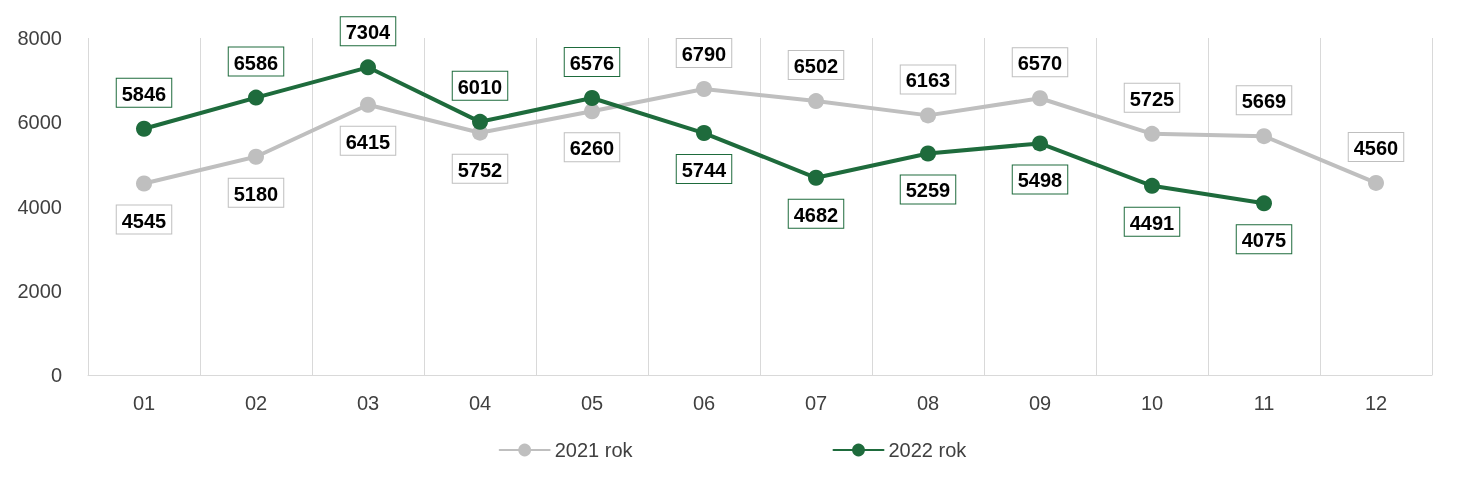 The image size is (1465, 478). Describe the element at coordinates (592, 148) in the screenshot. I see `data-label: 6260` at that location.